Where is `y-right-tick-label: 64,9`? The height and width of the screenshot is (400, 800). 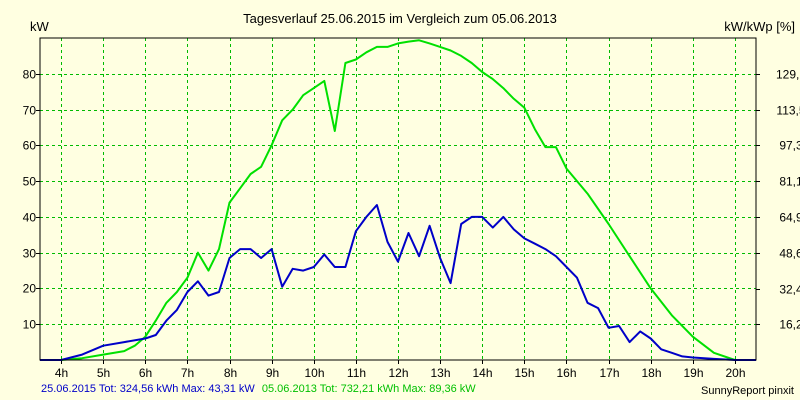
y-right-tick-label: 64,9 is located at coordinates (789, 218).